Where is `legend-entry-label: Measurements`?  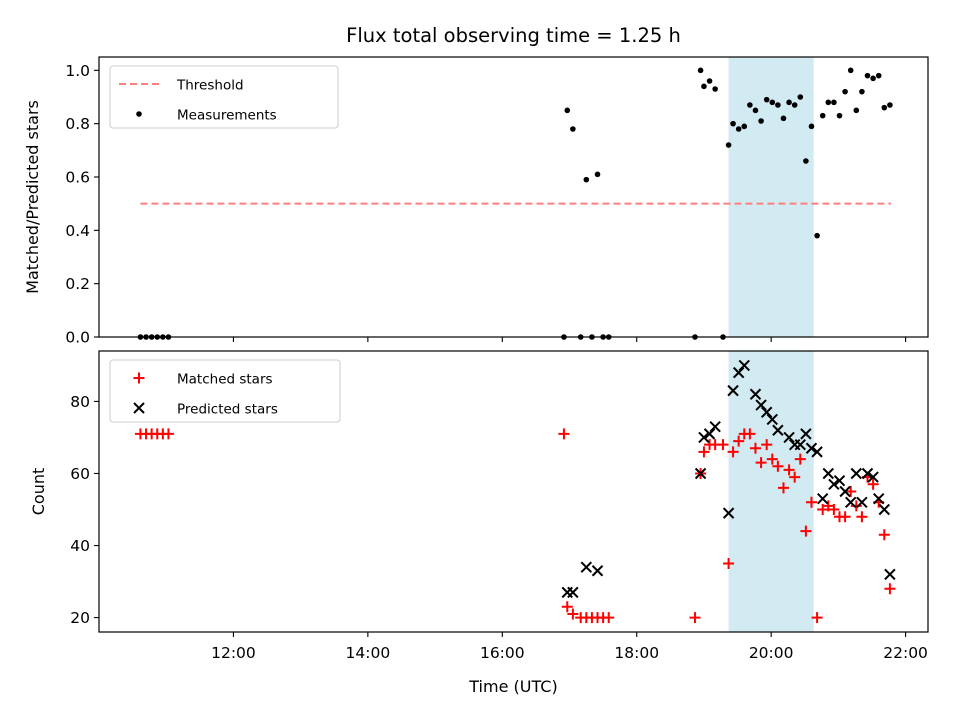 legend-entry-label: Measurements is located at coordinates (227, 116).